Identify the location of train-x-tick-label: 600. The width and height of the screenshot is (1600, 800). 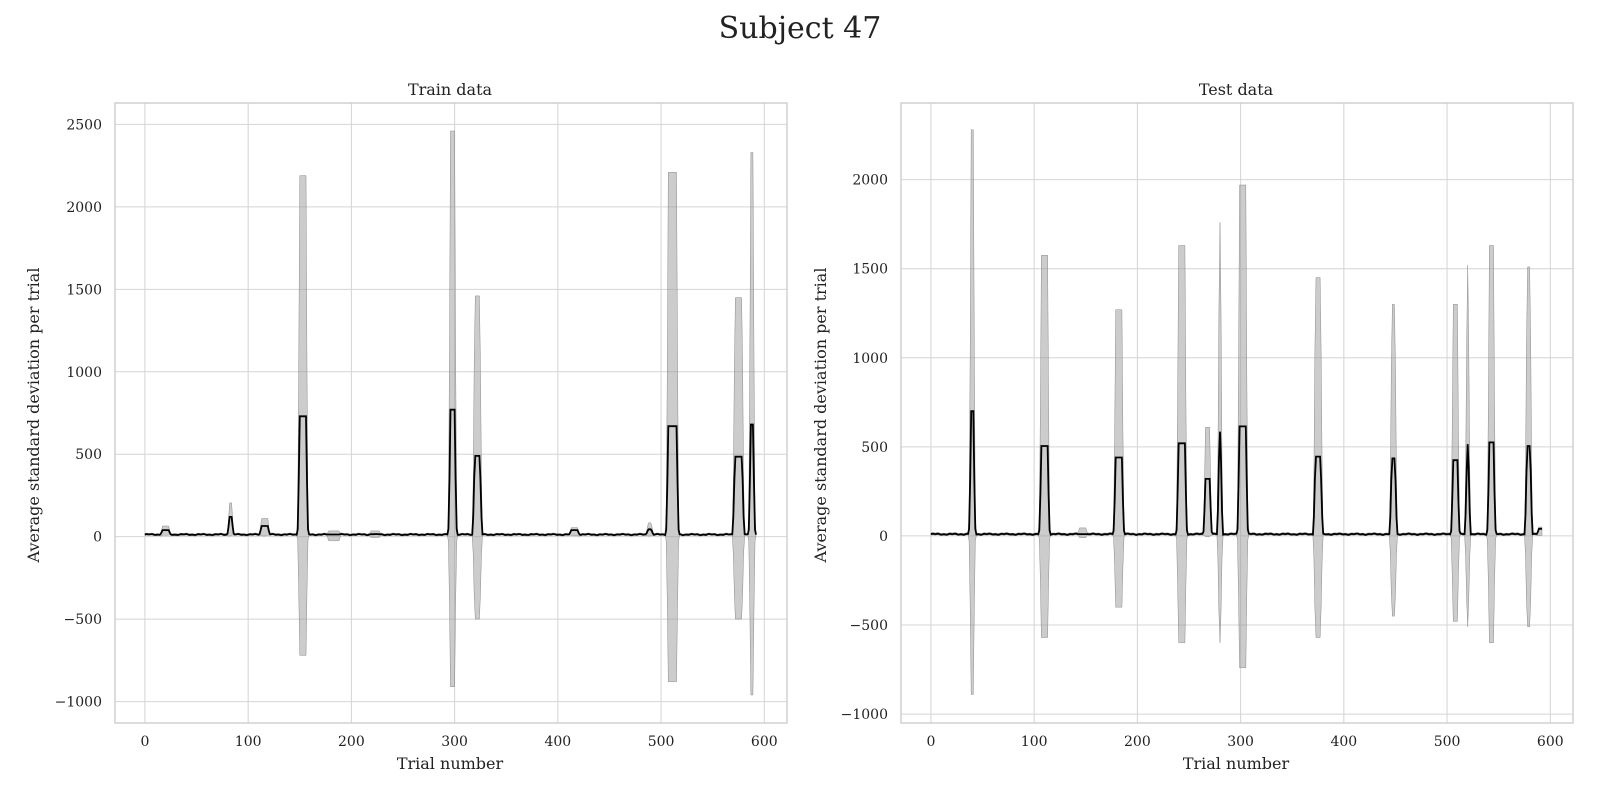
(764, 742).